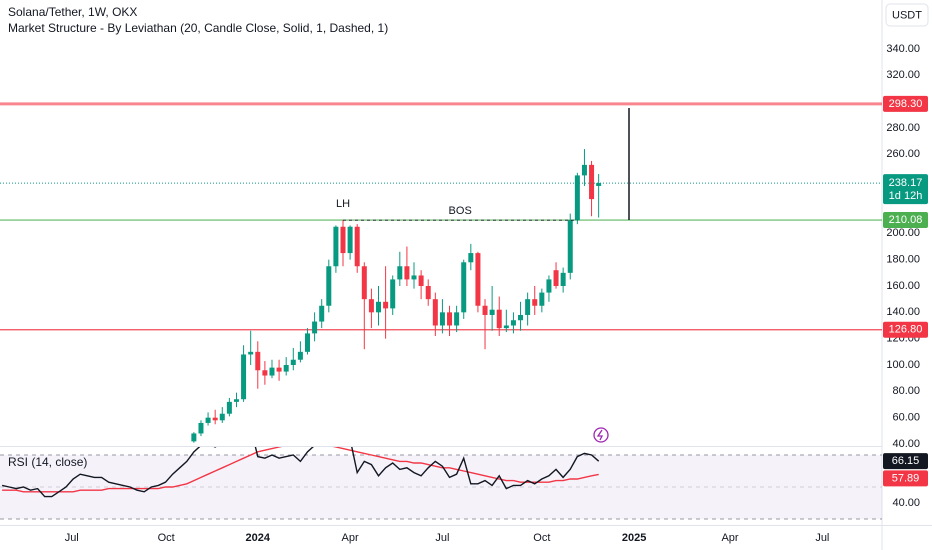 This screenshot has width=932, height=550. I want to click on x-tick-label: 2024, so click(258, 538).